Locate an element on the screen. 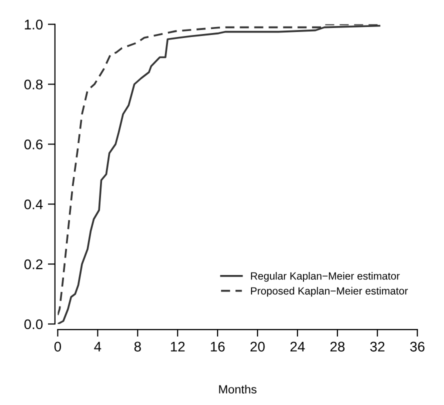 The height and width of the screenshot is (405, 444). x-tick-label: 12 is located at coordinates (177, 347).